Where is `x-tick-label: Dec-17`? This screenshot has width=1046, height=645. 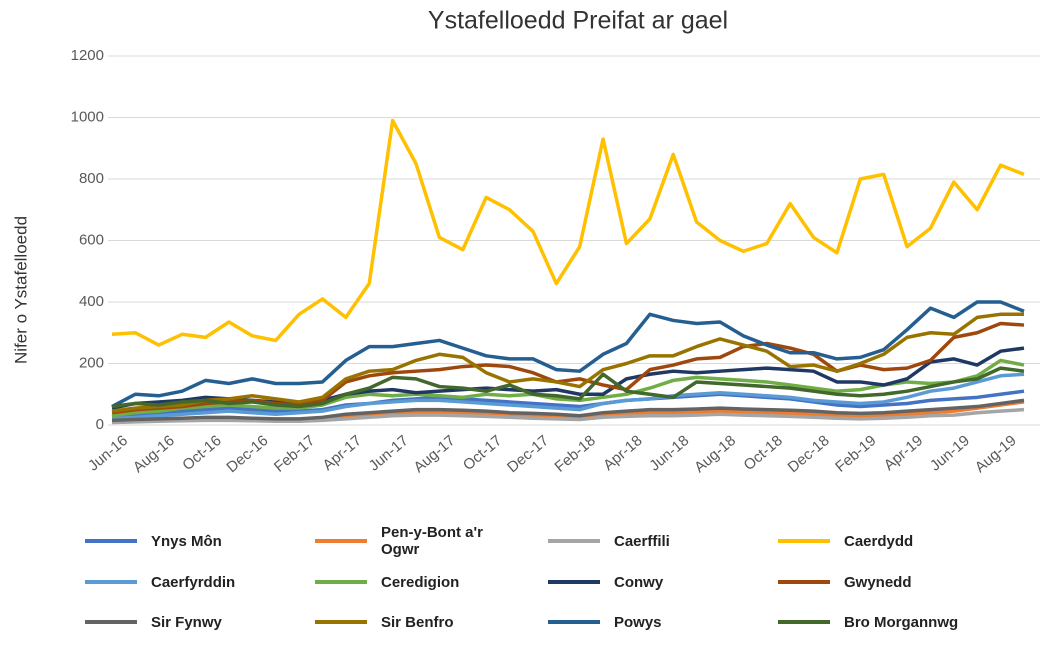
x-tick-label: Dec-17 is located at coordinates (528, 454).